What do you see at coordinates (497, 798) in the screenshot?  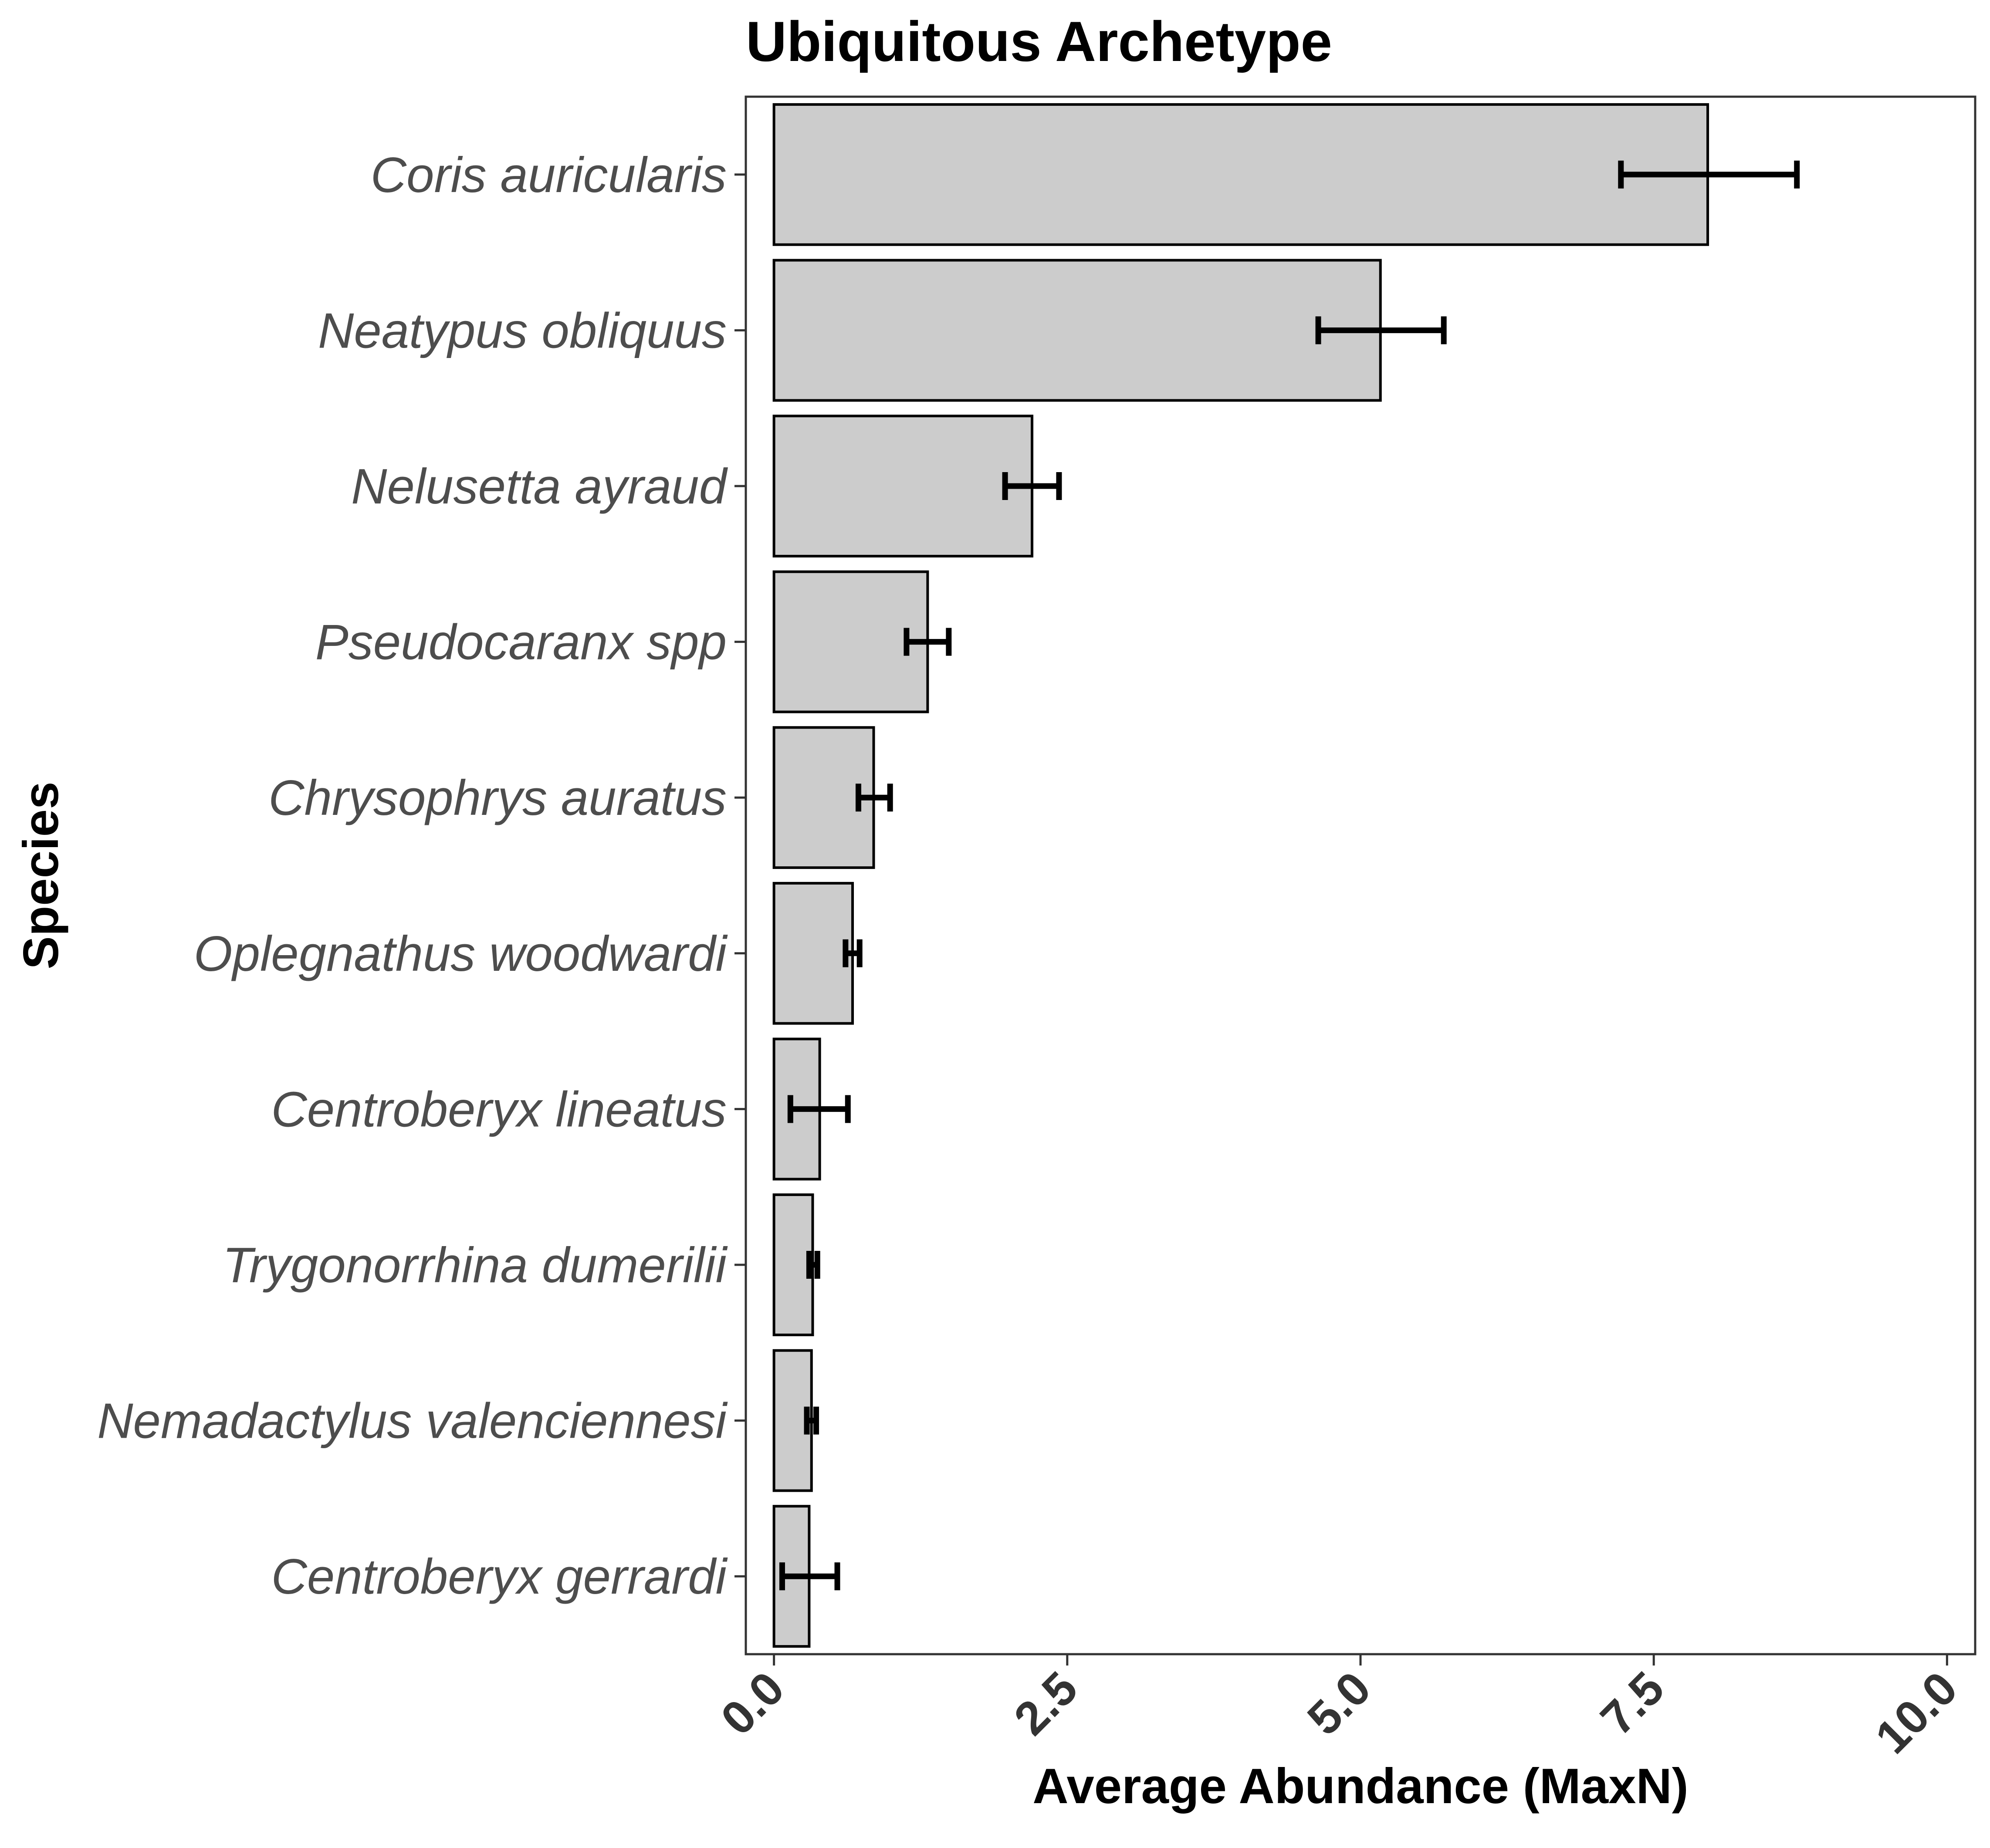 I see `y-tick-label: Chrysophrys auratus` at bounding box center [497, 798].